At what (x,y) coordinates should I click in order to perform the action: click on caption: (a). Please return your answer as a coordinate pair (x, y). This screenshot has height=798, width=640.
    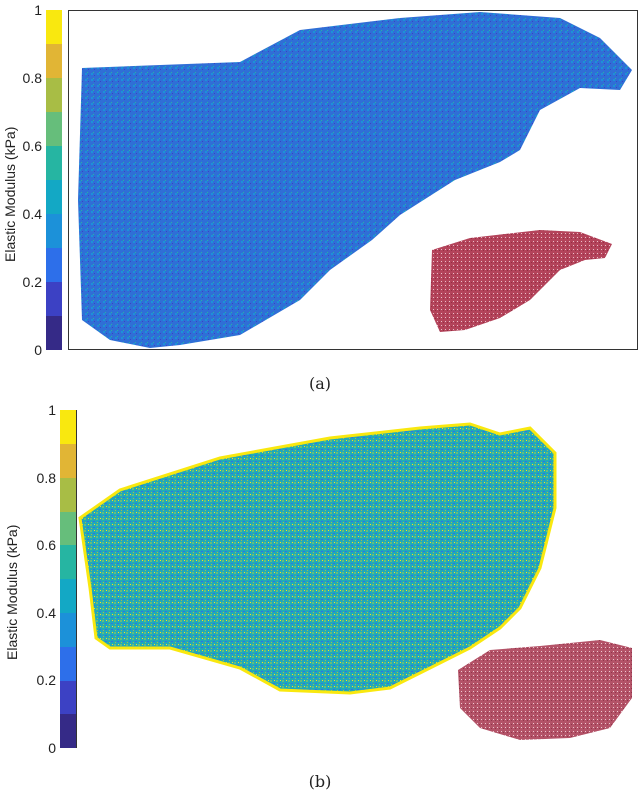
    Looking at the image, I should click on (320, 383).